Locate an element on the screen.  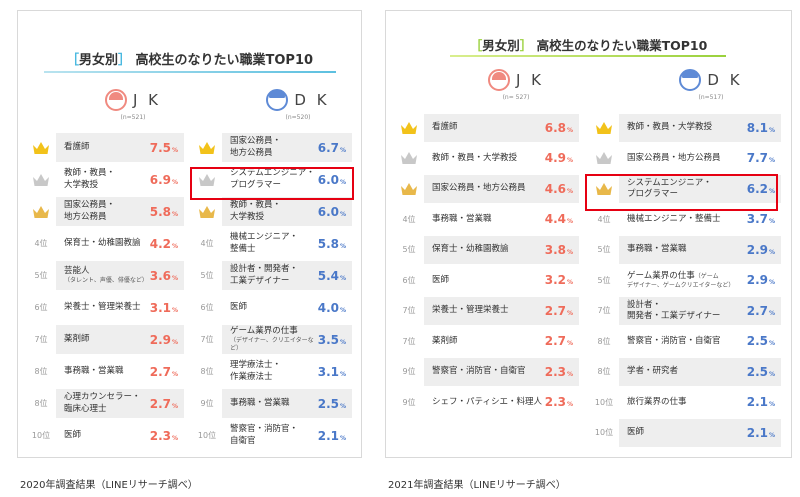
list-item: 教師・教員・ 大学教授 6.0% is located at coordinates (272, 211).